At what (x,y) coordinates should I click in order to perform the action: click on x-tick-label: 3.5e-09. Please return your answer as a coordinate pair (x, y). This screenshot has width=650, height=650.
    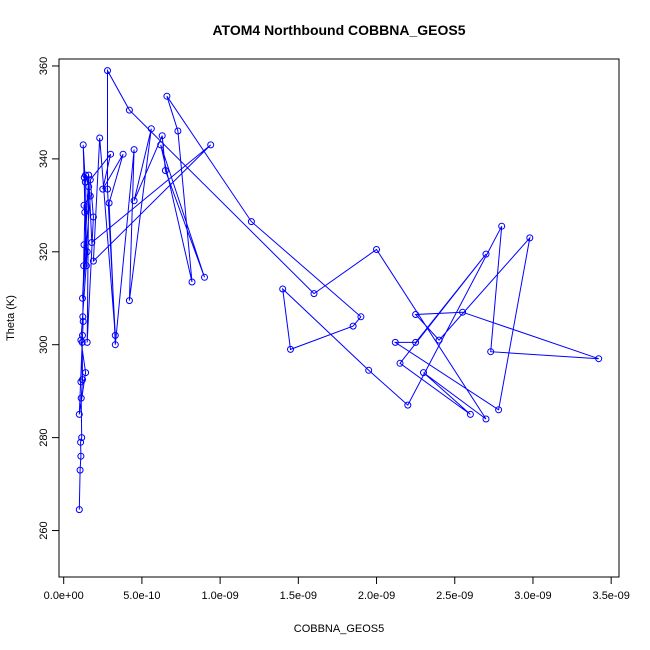
    Looking at the image, I should click on (611, 596).